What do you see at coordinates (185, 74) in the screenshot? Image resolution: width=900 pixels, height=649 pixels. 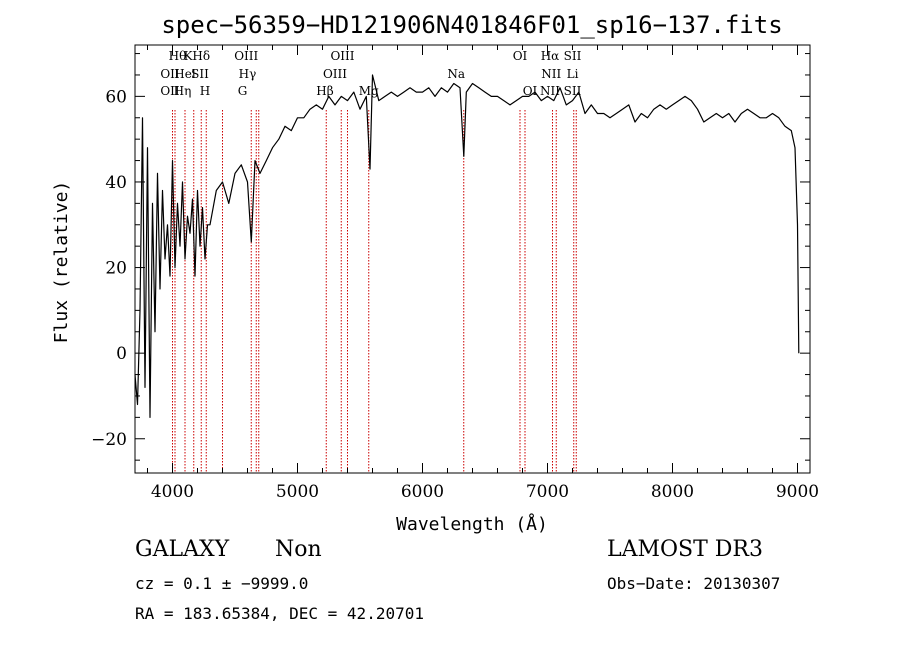 I see `line-label-r2-1: Hel` at bounding box center [185, 74].